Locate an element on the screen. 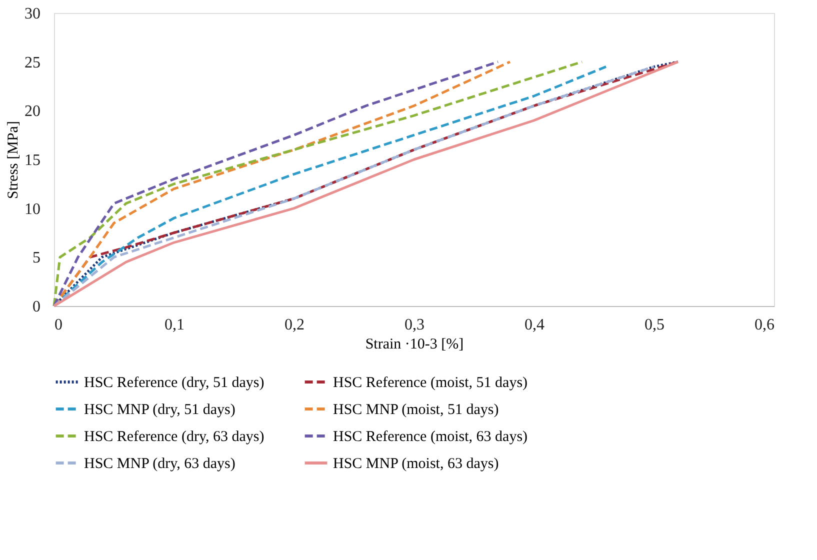 This screenshot has width=817, height=560. x-tick-label: 0,6 is located at coordinates (764, 325).